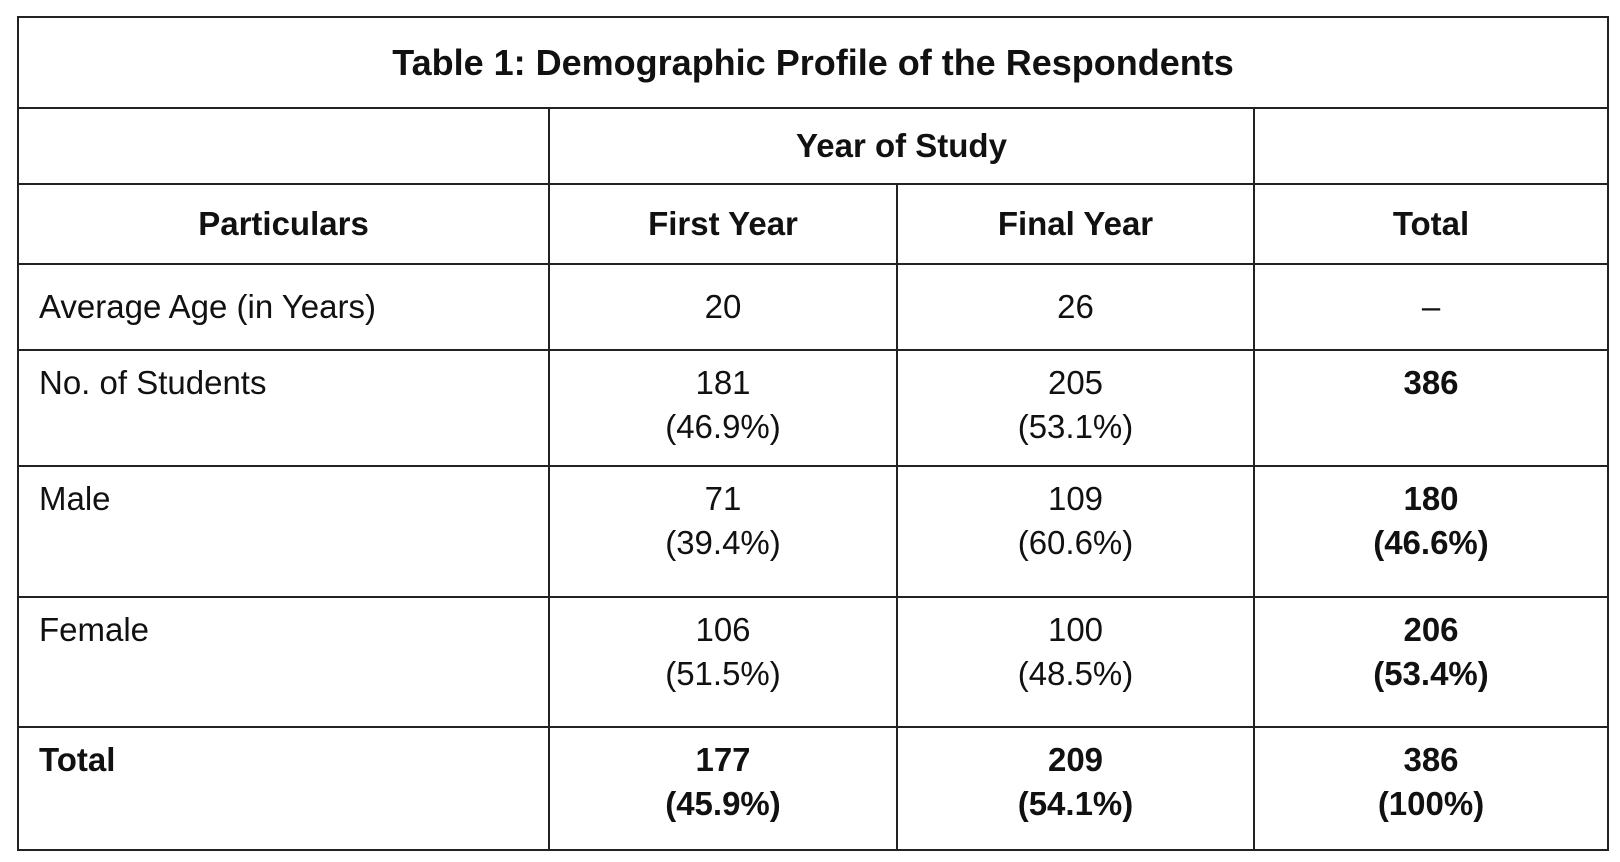 The width and height of the screenshot is (1620, 862). I want to click on first-year-cell: 177 (45.9%), so click(723, 788).